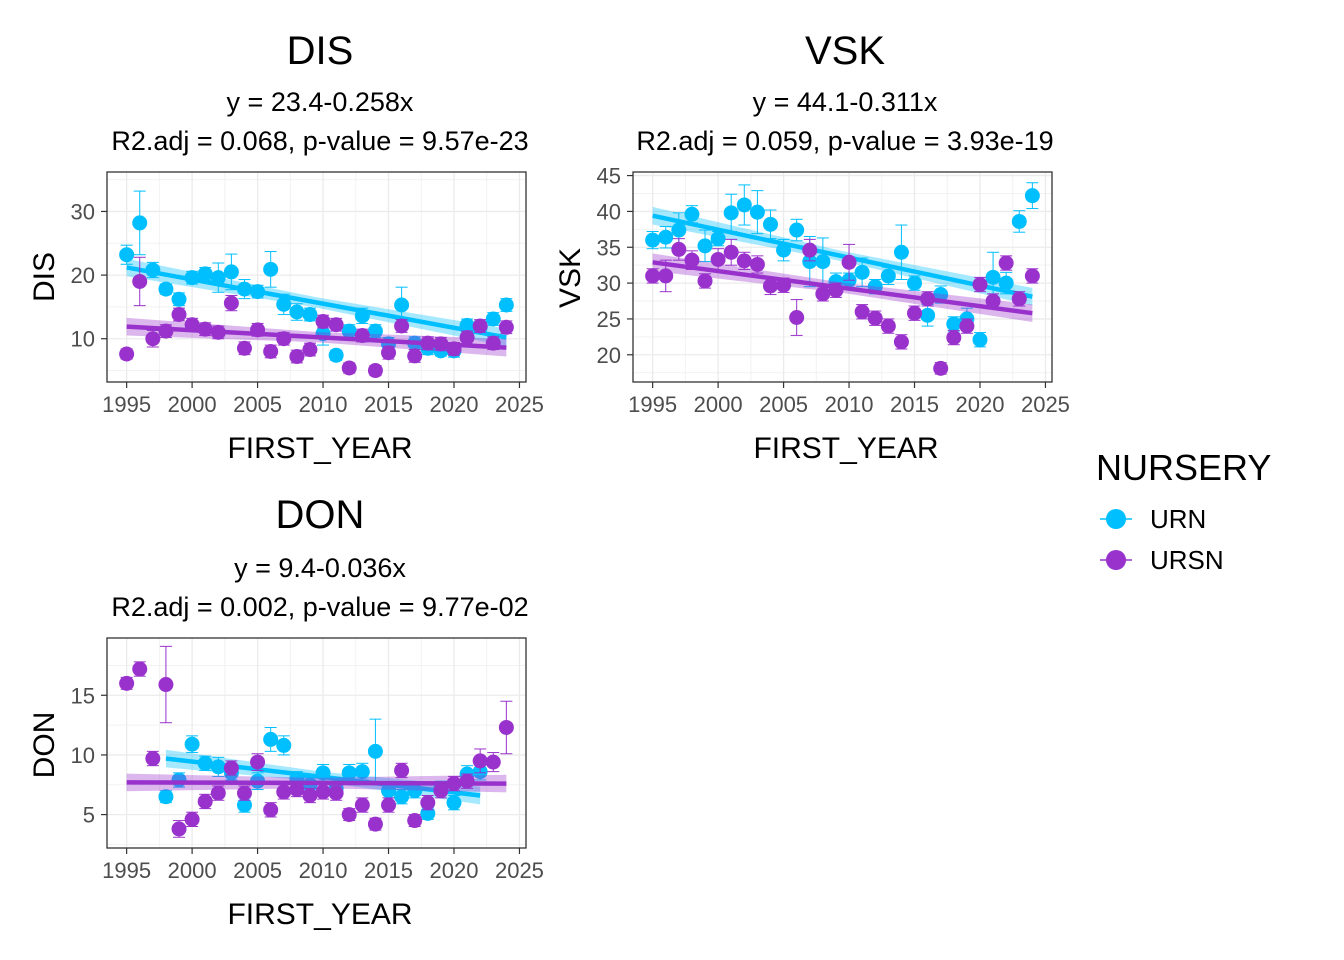 The width and height of the screenshot is (1344, 960). I want to click on panel-title-don: DON, so click(320, 515).